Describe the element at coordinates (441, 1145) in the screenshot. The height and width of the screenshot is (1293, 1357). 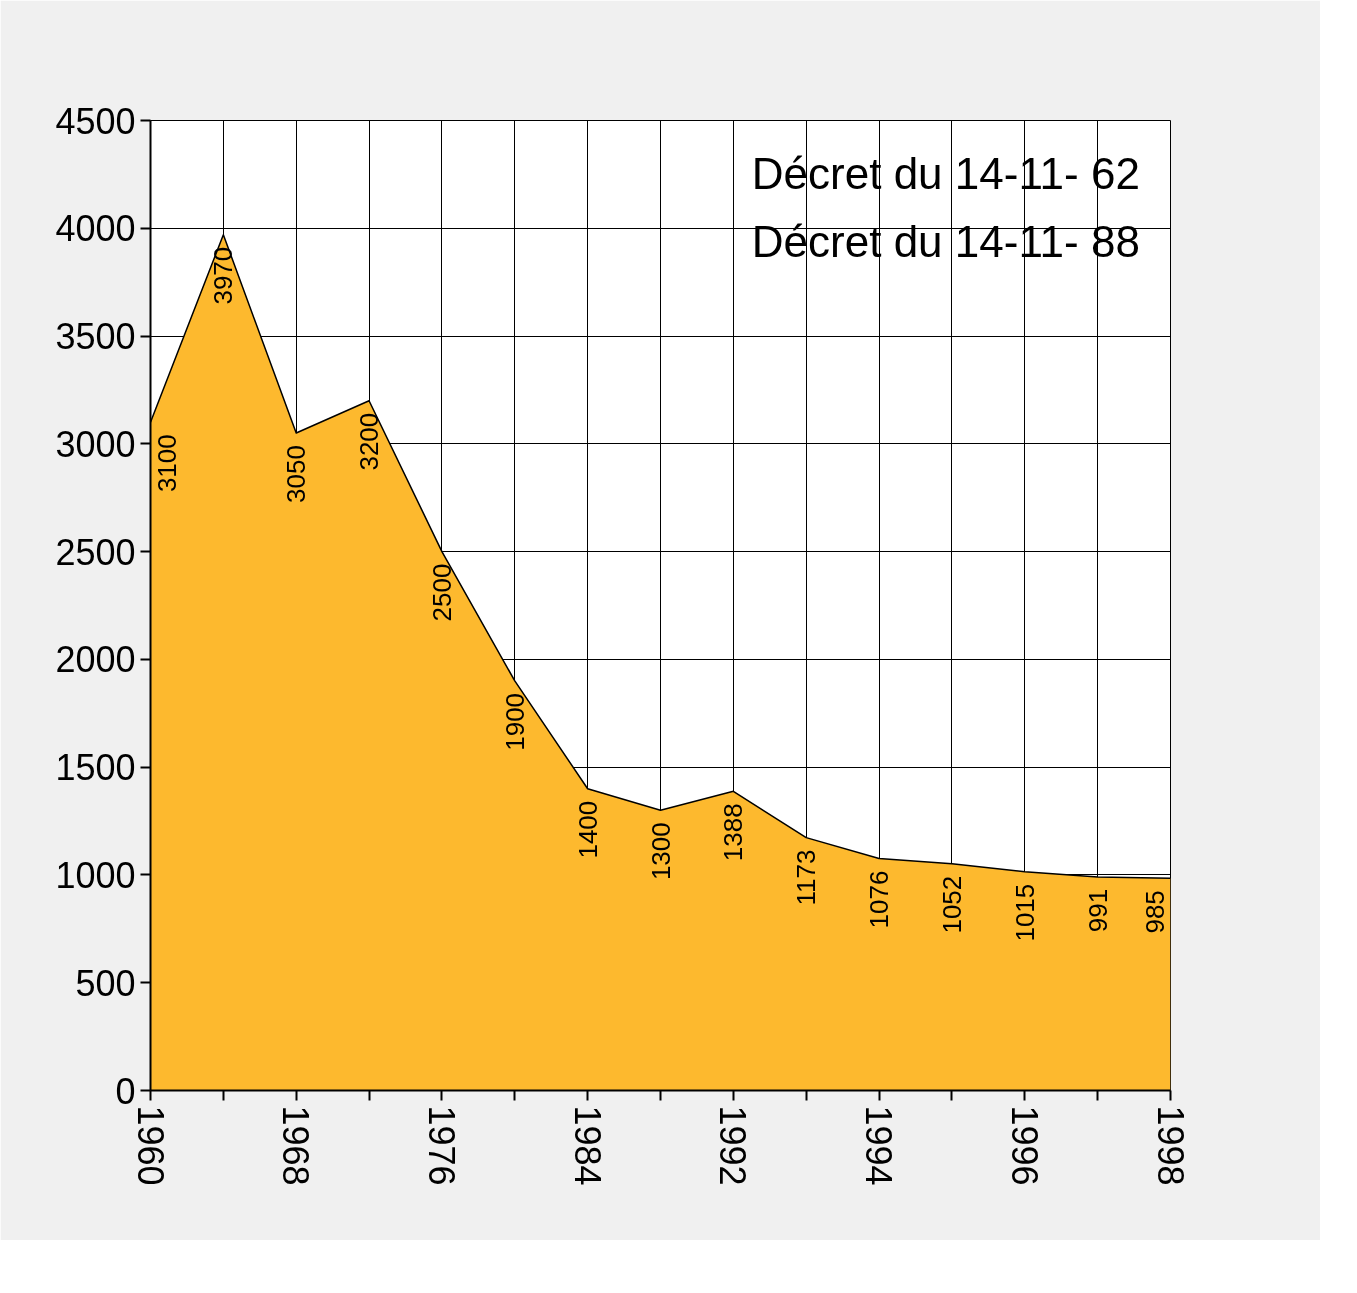
I see `x-tick-label: 1976` at that location.